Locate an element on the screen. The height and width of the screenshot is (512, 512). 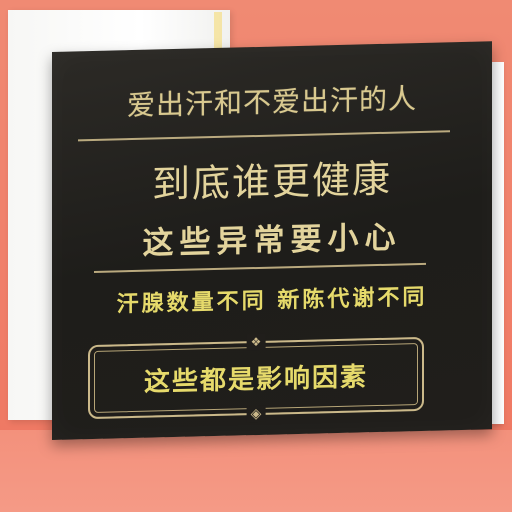
sign-line-3: 这些异常要小心 is located at coordinates (272, 240).